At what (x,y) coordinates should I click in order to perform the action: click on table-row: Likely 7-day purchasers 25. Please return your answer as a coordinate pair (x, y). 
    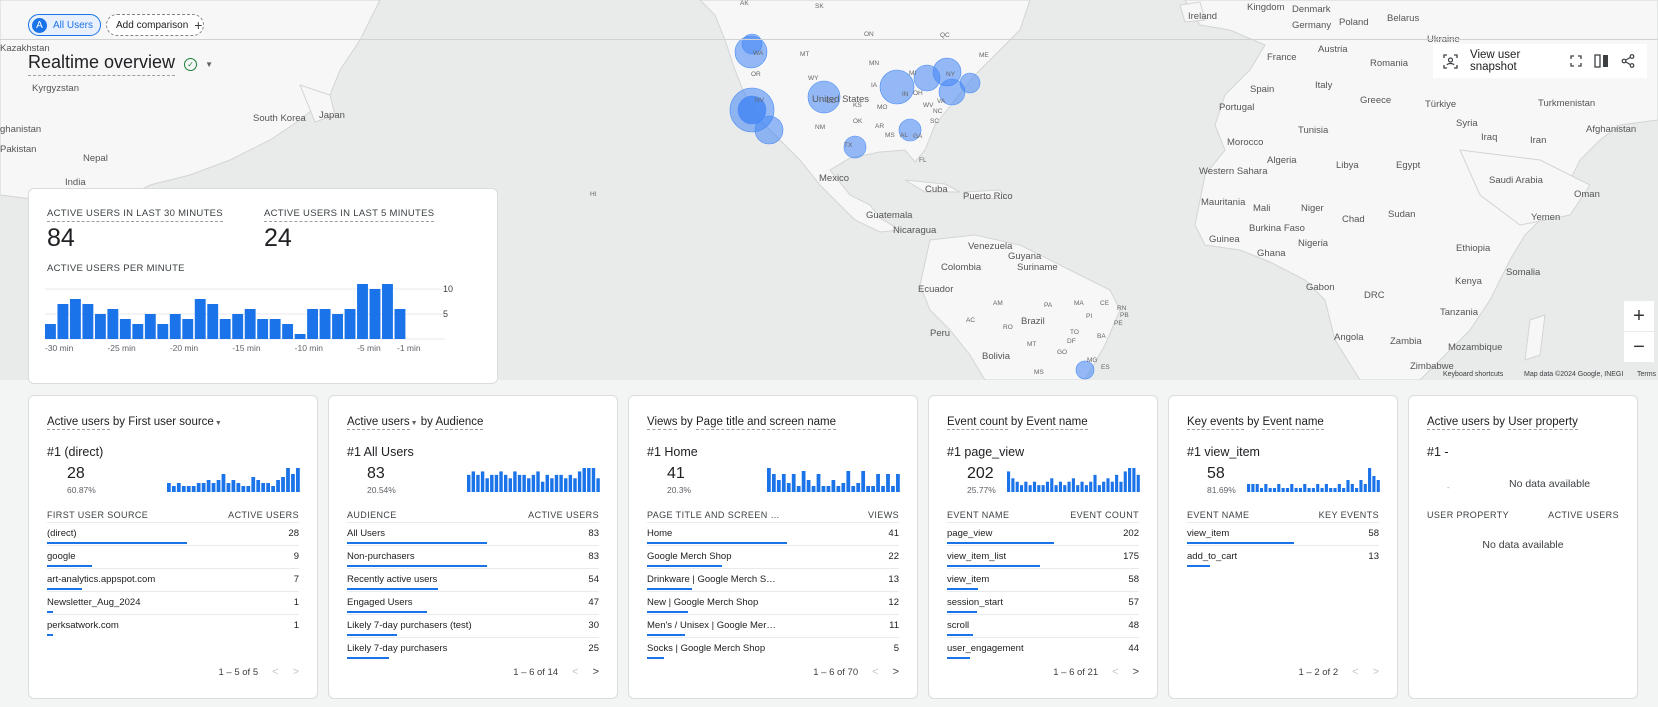
    Looking at the image, I should click on (473, 648).